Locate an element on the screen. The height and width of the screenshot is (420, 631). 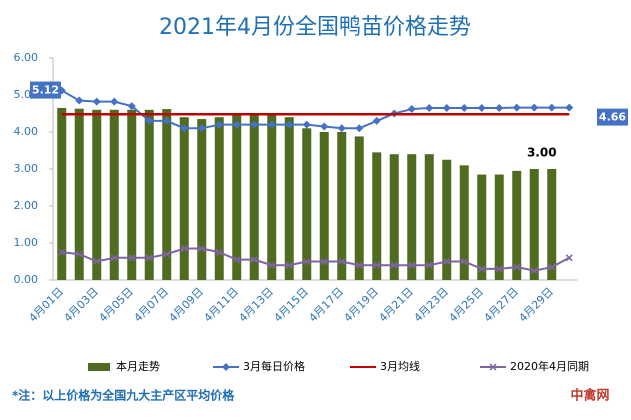
x-tick-label: 4月05日 is located at coordinates (116, 305).